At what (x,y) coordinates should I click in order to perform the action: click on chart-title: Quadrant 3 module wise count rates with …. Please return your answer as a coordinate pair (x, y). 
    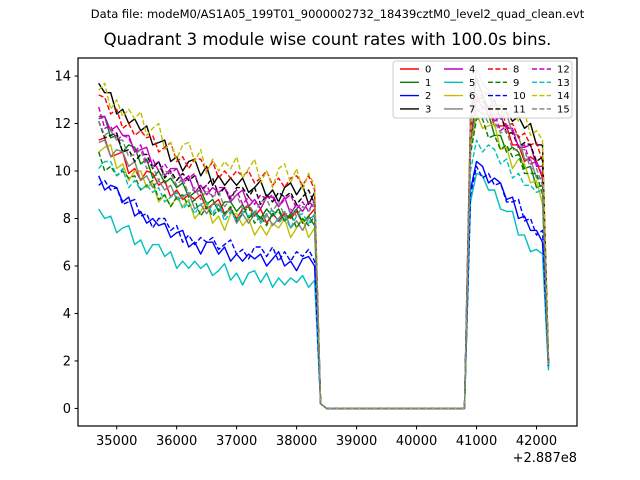
    Looking at the image, I should click on (327, 39).